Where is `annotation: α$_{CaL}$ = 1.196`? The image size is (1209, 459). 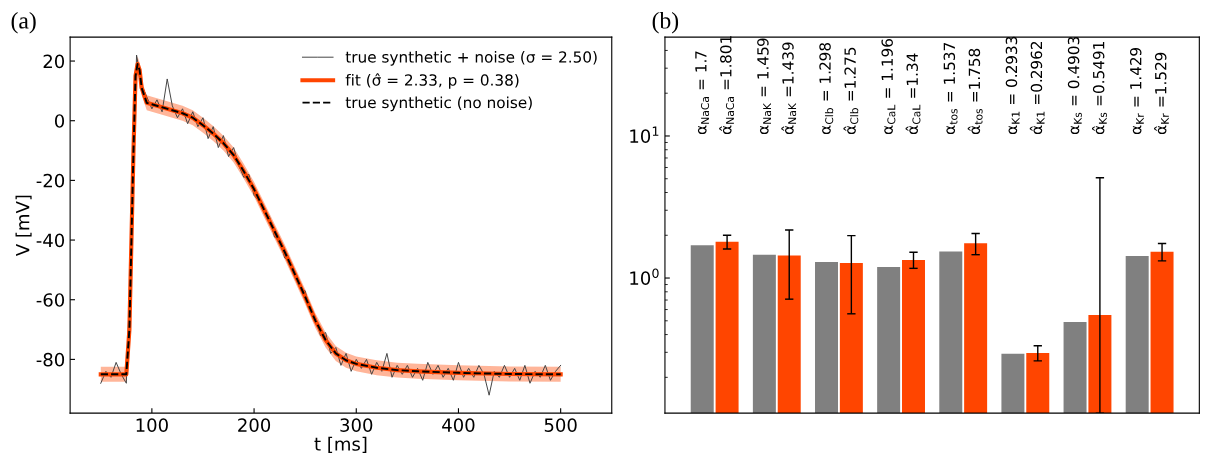 annotation: α$_{CaL}$ = 1.196 is located at coordinates (888, 87).